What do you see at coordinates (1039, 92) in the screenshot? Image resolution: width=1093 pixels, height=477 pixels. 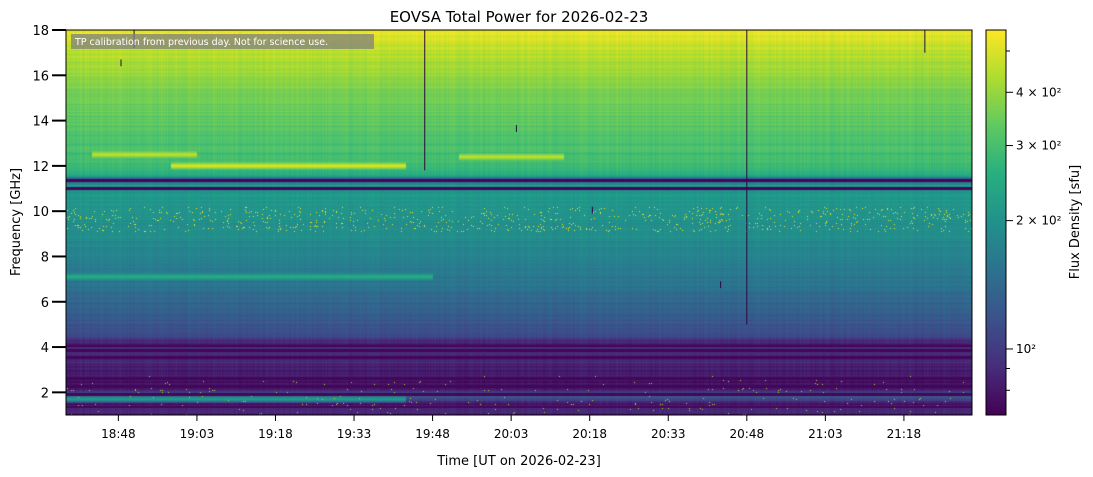 I see `colorbar-tick-label: 4 × 10²` at bounding box center [1039, 92].